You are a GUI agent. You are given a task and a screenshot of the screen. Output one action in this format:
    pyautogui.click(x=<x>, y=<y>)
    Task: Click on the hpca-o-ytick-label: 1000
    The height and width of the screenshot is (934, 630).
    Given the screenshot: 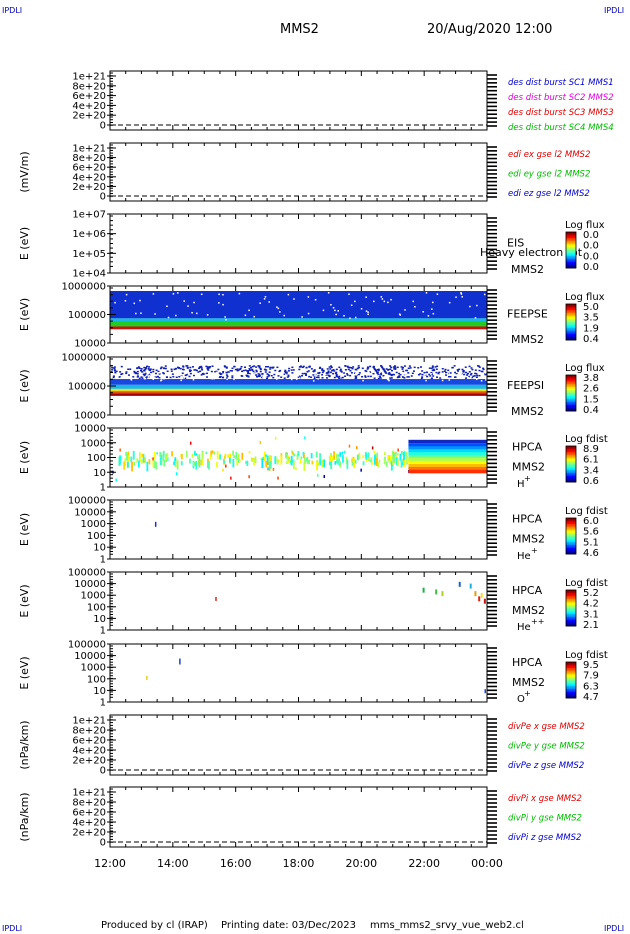 What is the action you would take?
    pyautogui.click(x=93, y=668)
    